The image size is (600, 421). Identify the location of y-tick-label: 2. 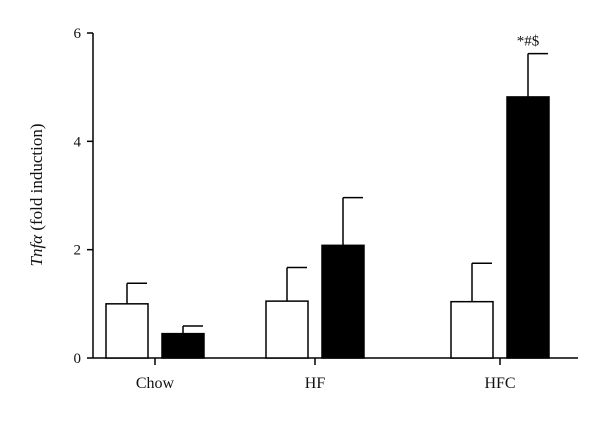
(78, 251).